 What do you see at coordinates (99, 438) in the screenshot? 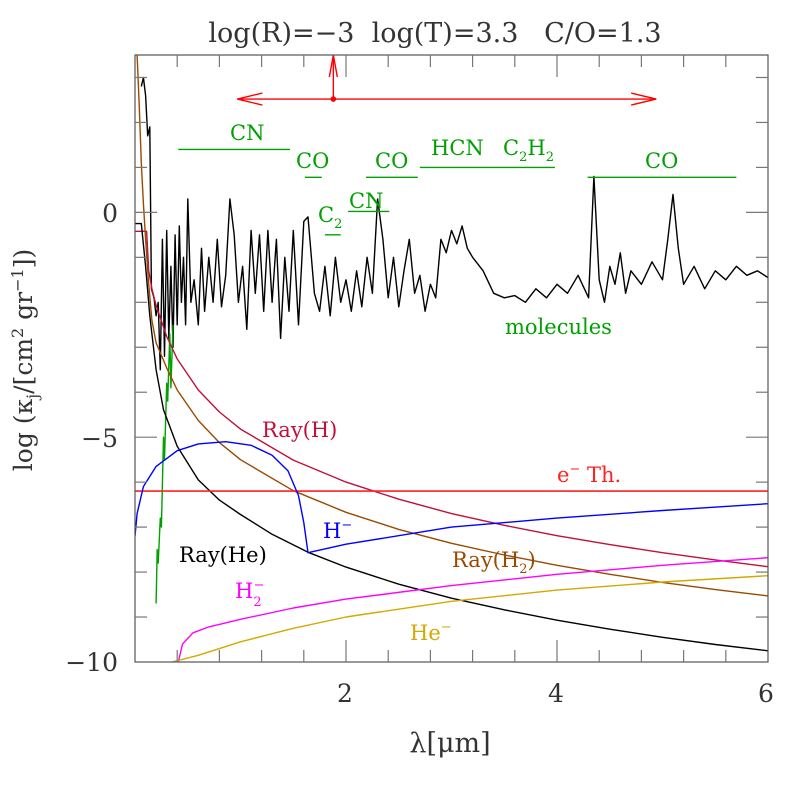
I see `y-tick-label: −5` at bounding box center [99, 438].